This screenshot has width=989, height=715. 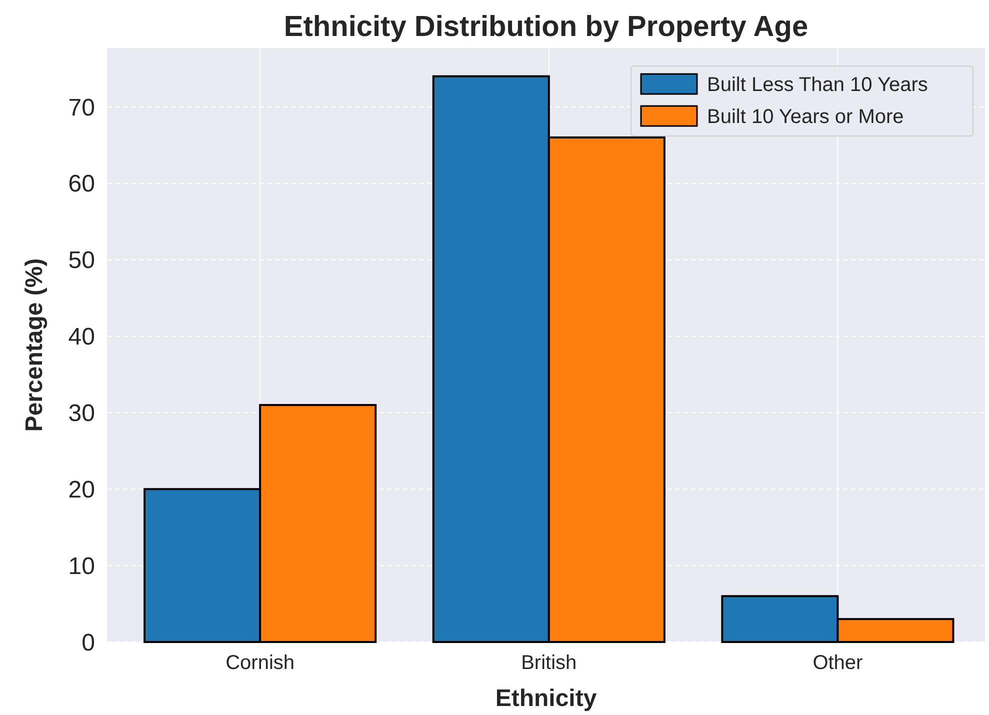 What do you see at coordinates (81, 260) in the screenshot?
I see `y-tick-label: 50` at bounding box center [81, 260].